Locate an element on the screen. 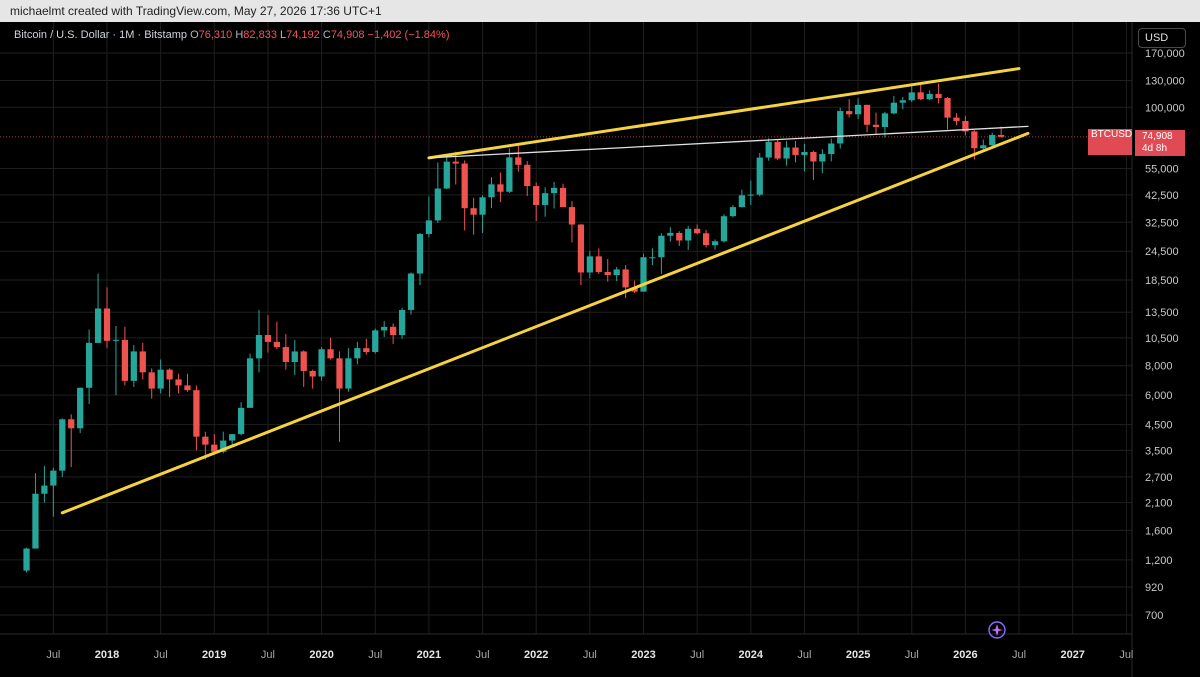 This screenshot has width=1200, height=677. price-tick-label: 24,500 is located at coordinates (1162, 252).